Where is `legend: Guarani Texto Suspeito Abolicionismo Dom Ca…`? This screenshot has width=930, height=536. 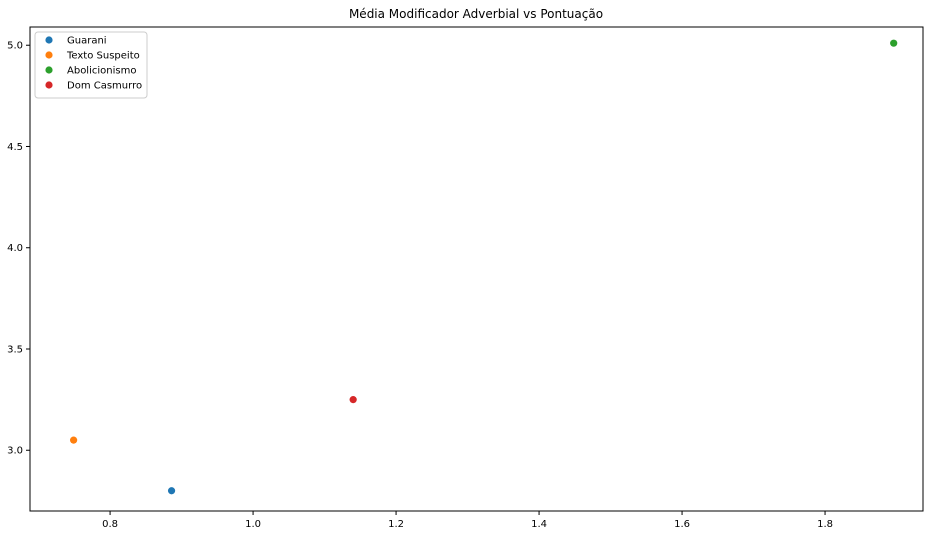
legend: Guarani Texto Suspeito Abolicionismo Dom Ca… is located at coordinates (91, 65).